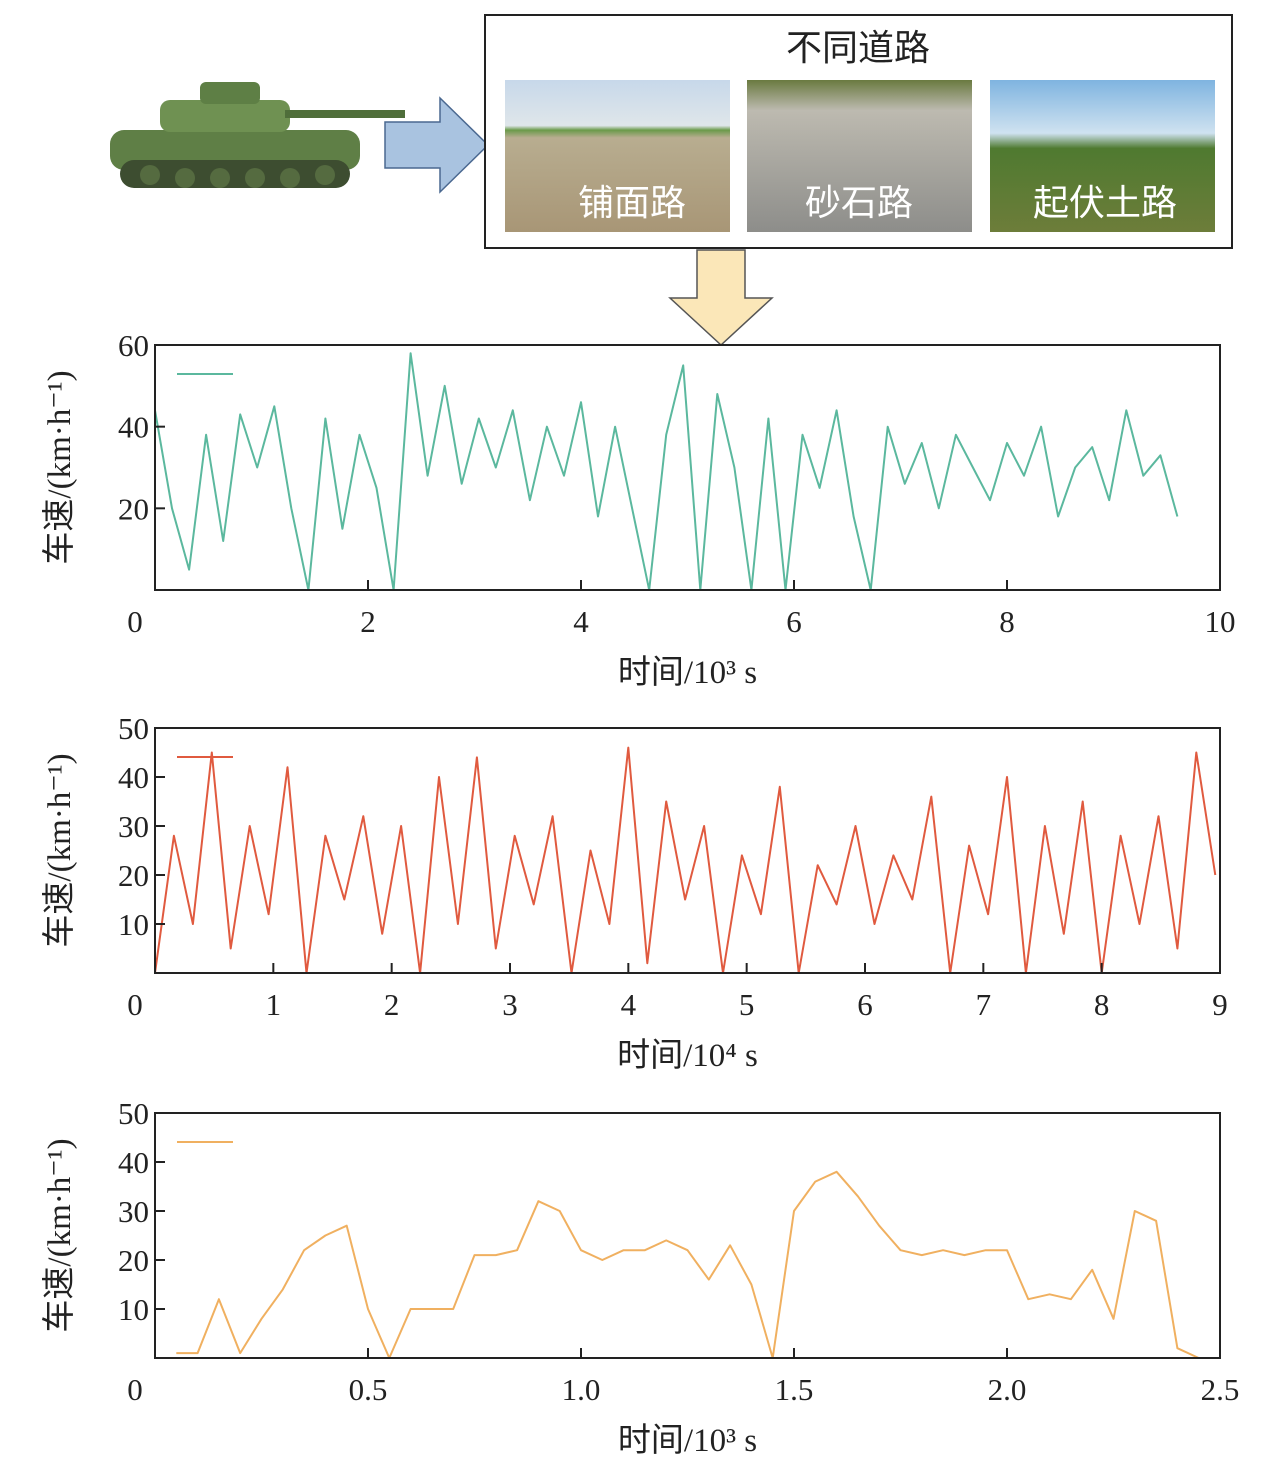  I want to click on x-tick-label: 1.0, so click(581, 1389).